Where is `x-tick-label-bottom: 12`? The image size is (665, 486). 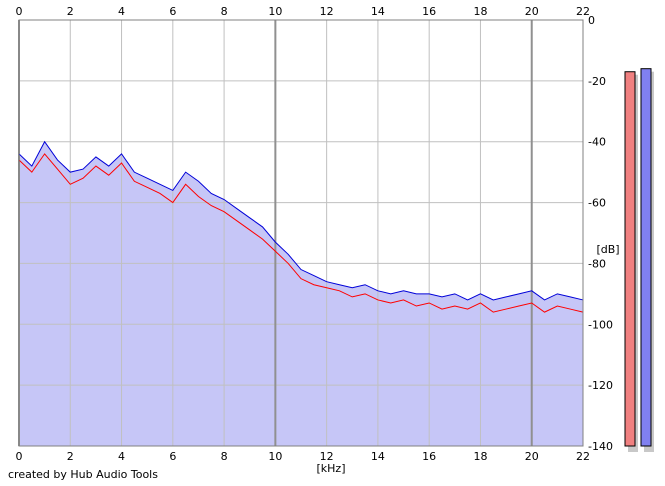 x-tick-label-bottom: 12 is located at coordinates (327, 456).